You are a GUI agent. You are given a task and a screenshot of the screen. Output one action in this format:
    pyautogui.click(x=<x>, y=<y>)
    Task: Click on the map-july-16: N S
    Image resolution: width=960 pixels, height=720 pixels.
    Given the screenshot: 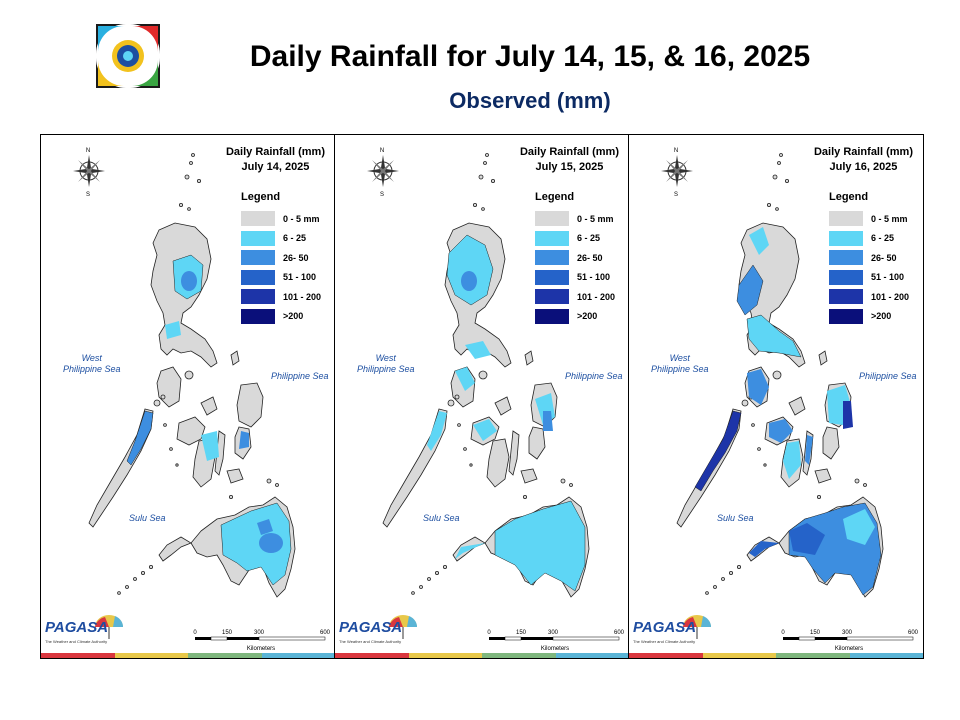 What is the action you would take?
    pyautogui.click(x=772, y=373)
    